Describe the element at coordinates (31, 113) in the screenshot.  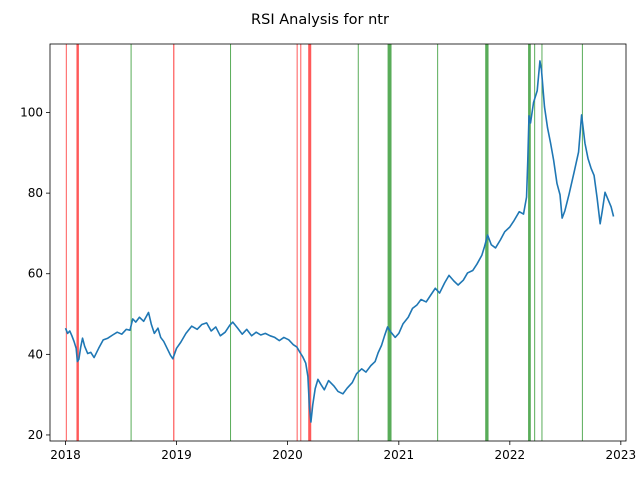
I see `y-tick-label: 100` at that location.